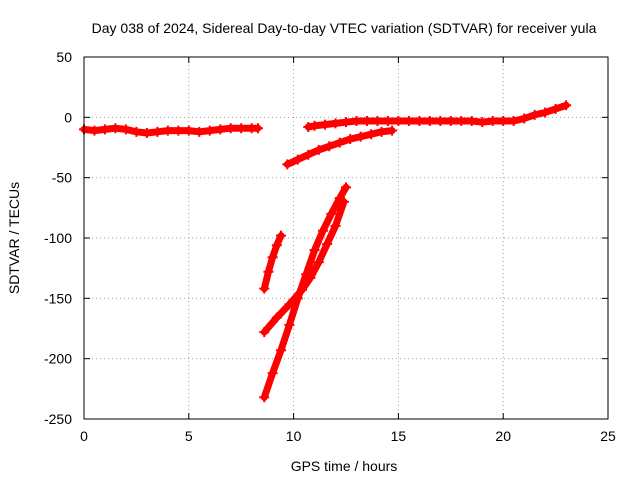 Image resolution: width=640 pixels, height=480 pixels. I want to click on y-tick-label: -150, so click(58, 298).